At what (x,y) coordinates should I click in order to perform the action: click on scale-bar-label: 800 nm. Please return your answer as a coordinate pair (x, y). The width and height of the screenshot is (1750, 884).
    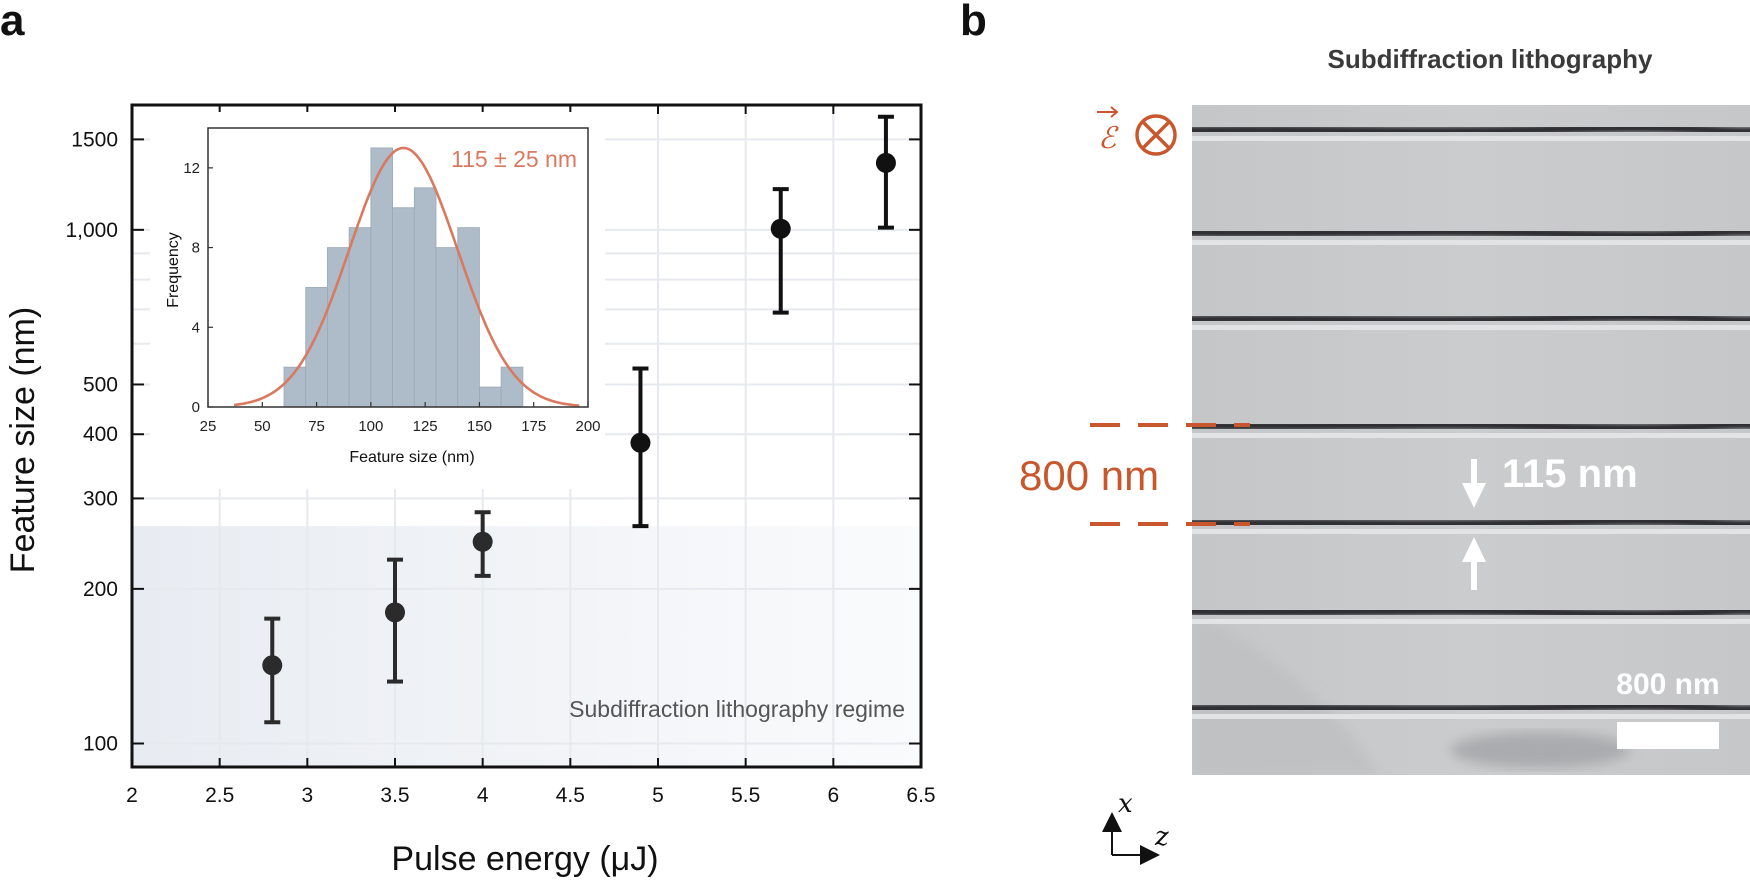
    Looking at the image, I should click on (1667, 684).